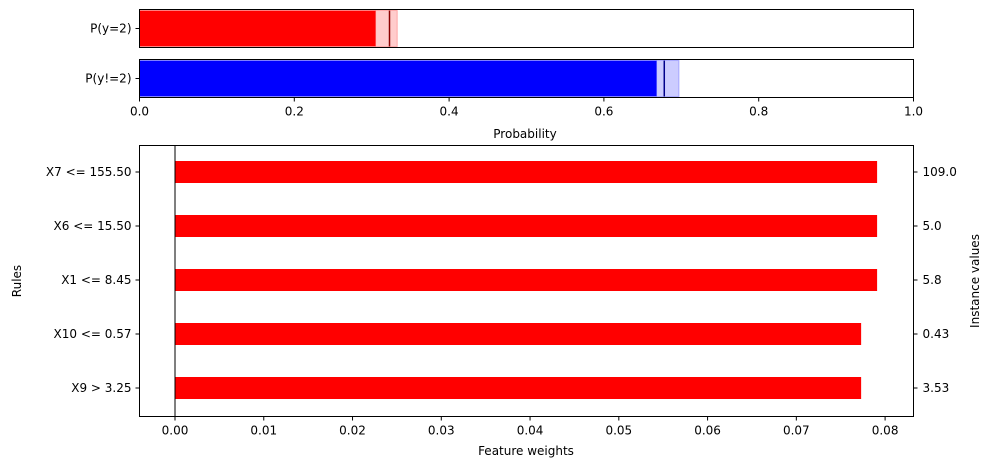 Image resolution: width=992 pixels, height=468 pixels. Describe the element at coordinates (913, 112) in the screenshot. I see `probability-x-tick-label: 1.0` at that location.